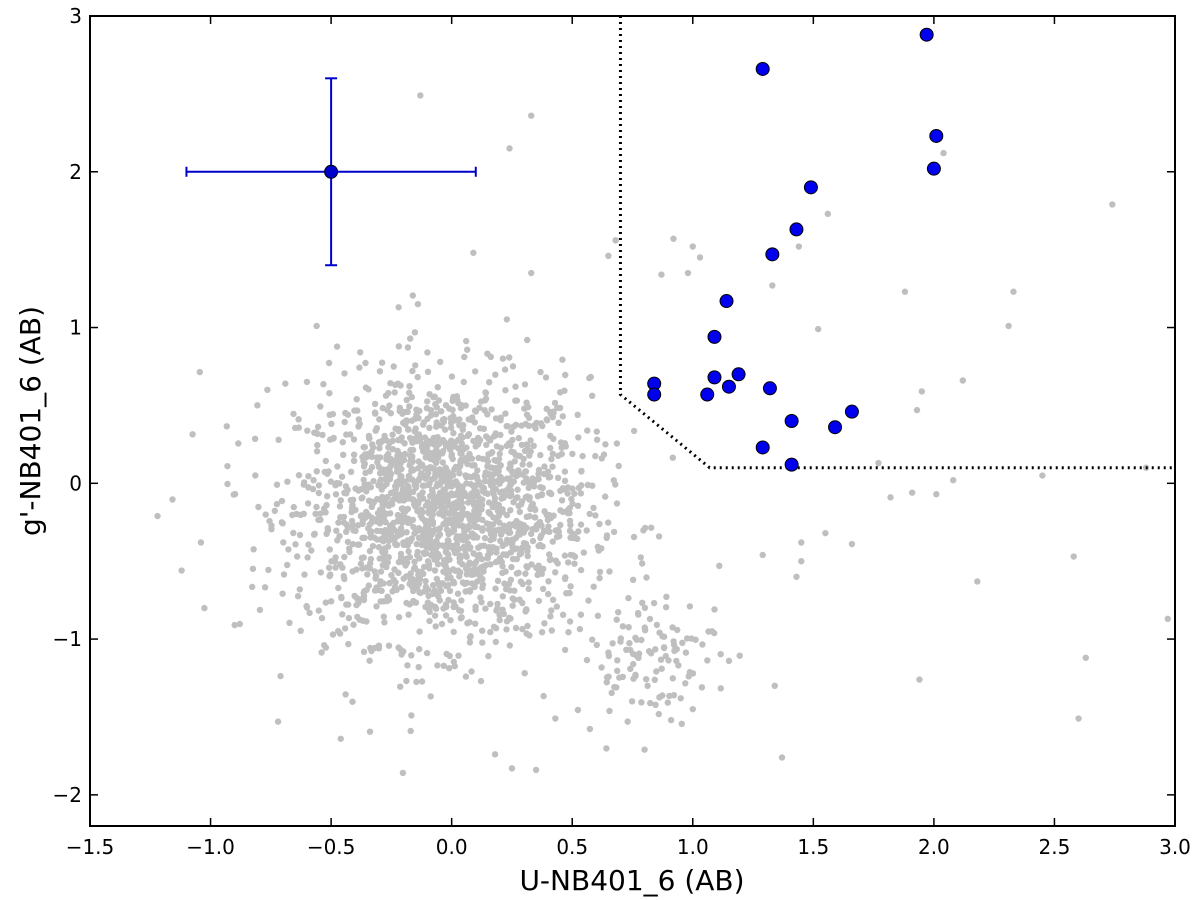  What do you see at coordinates (75, 483) in the screenshot?
I see `y-tick-label: 0` at bounding box center [75, 483].